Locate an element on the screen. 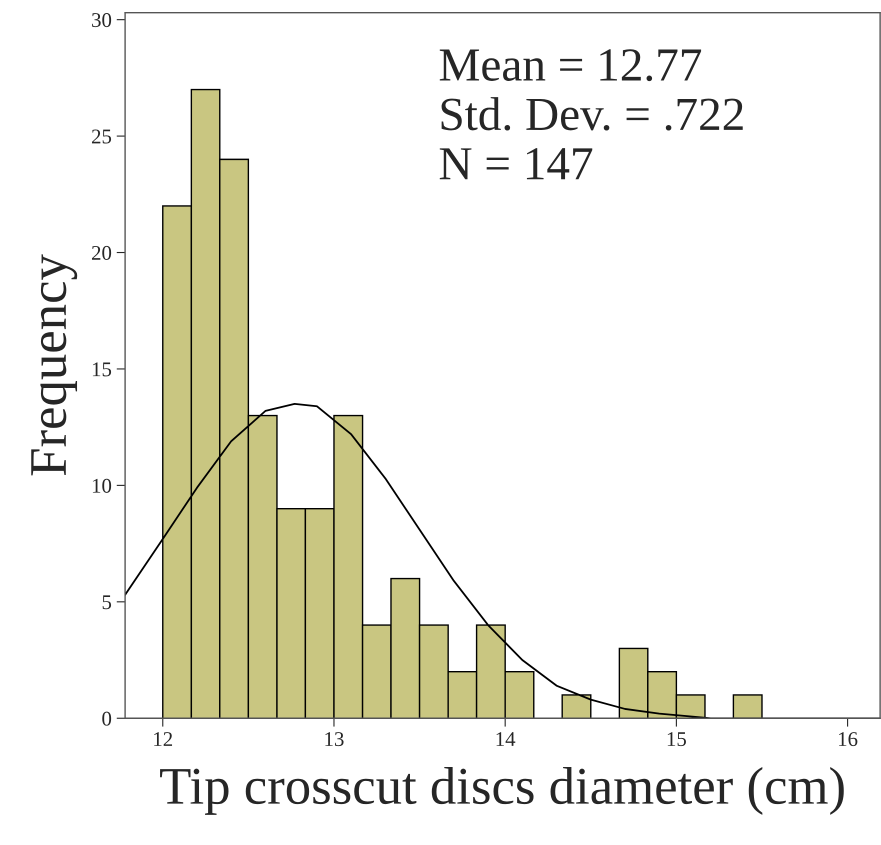  annotation: Mean = 12.77 is located at coordinates (571, 65).